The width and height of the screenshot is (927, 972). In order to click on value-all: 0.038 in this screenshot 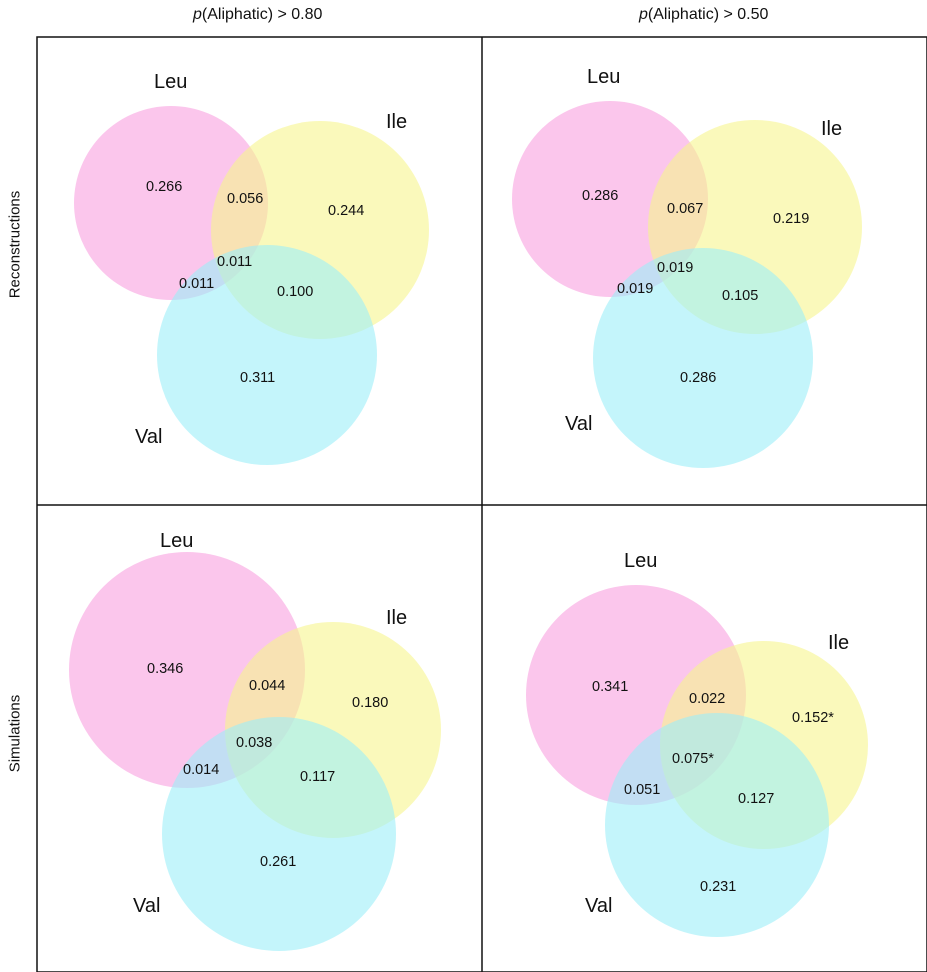, I will do `click(254, 743)`.